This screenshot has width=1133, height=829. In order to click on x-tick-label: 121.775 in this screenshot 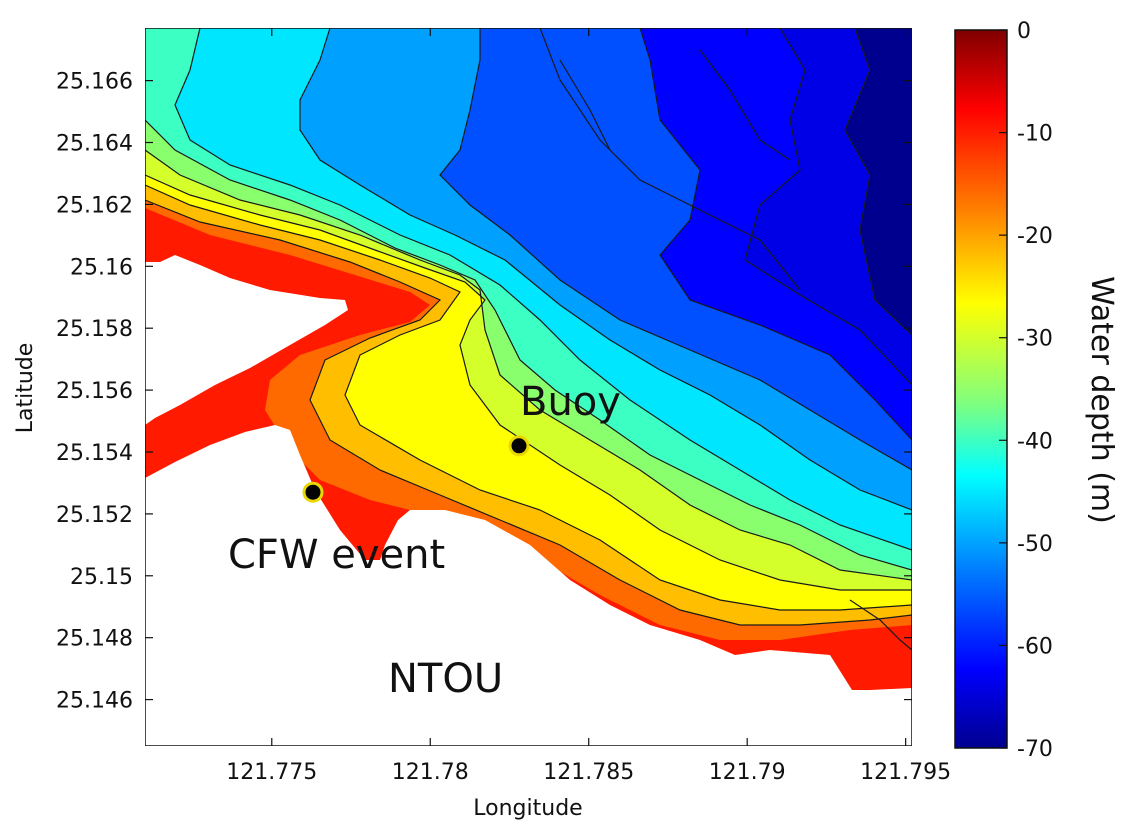, I will do `click(271, 772)`.